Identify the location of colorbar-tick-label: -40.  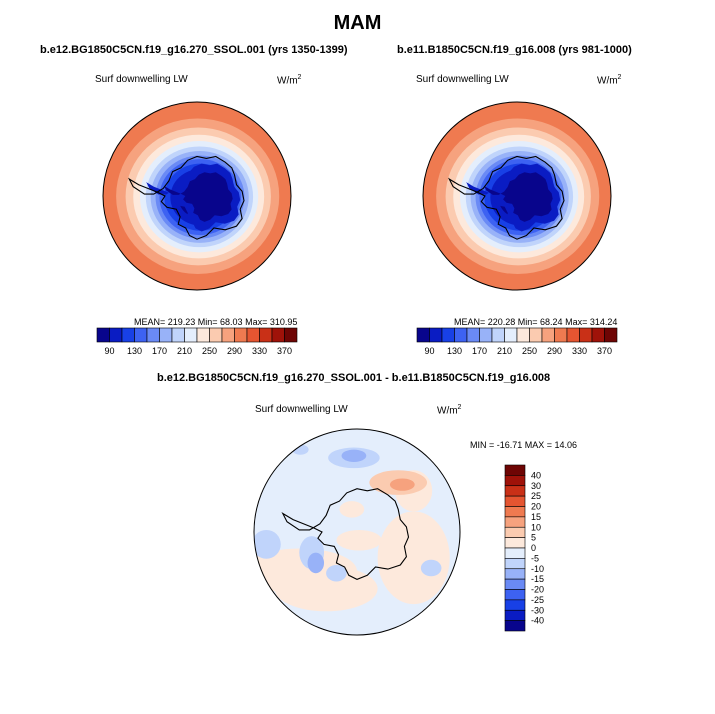
(537, 621).